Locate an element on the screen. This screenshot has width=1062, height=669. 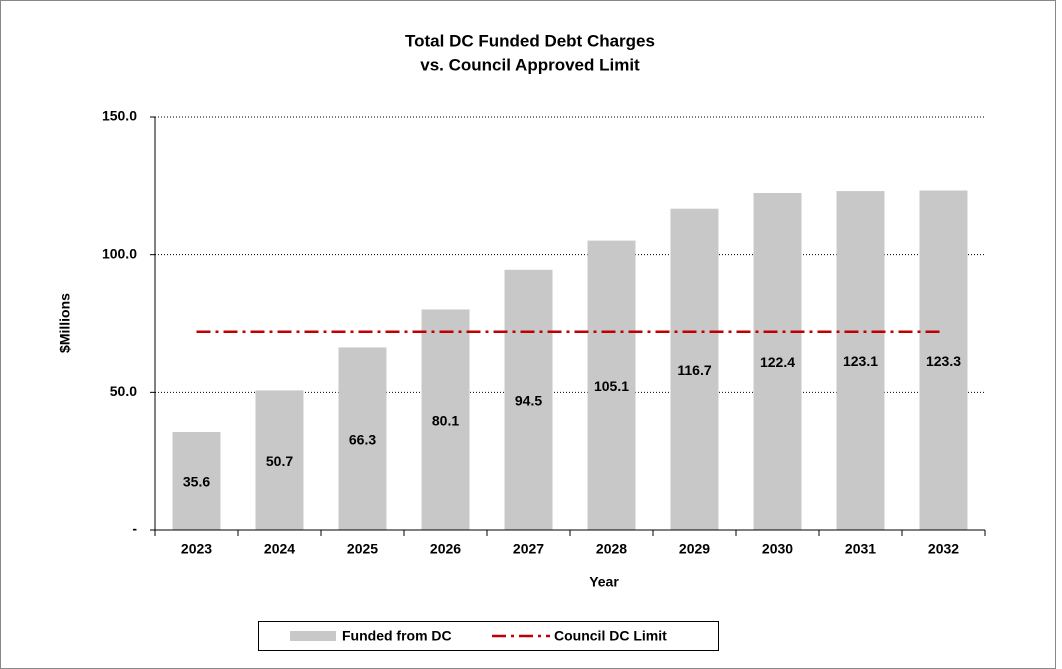
data-label: 94.5 is located at coordinates (528, 401).